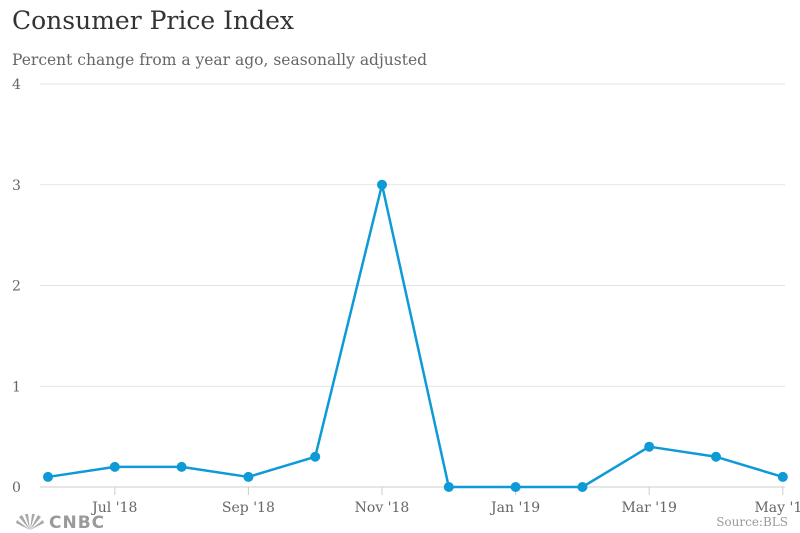 This screenshot has height=533, width=800. I want to click on x-tick-label: Nov '18, so click(382, 508).